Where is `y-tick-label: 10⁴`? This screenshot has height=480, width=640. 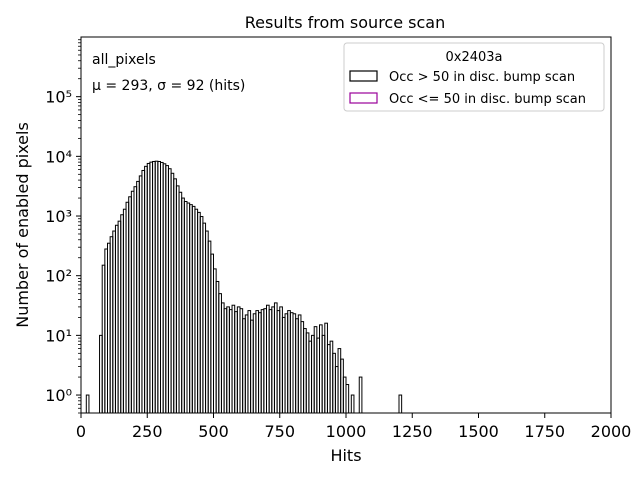
y-tick-label: 10⁴ is located at coordinates (58, 156).